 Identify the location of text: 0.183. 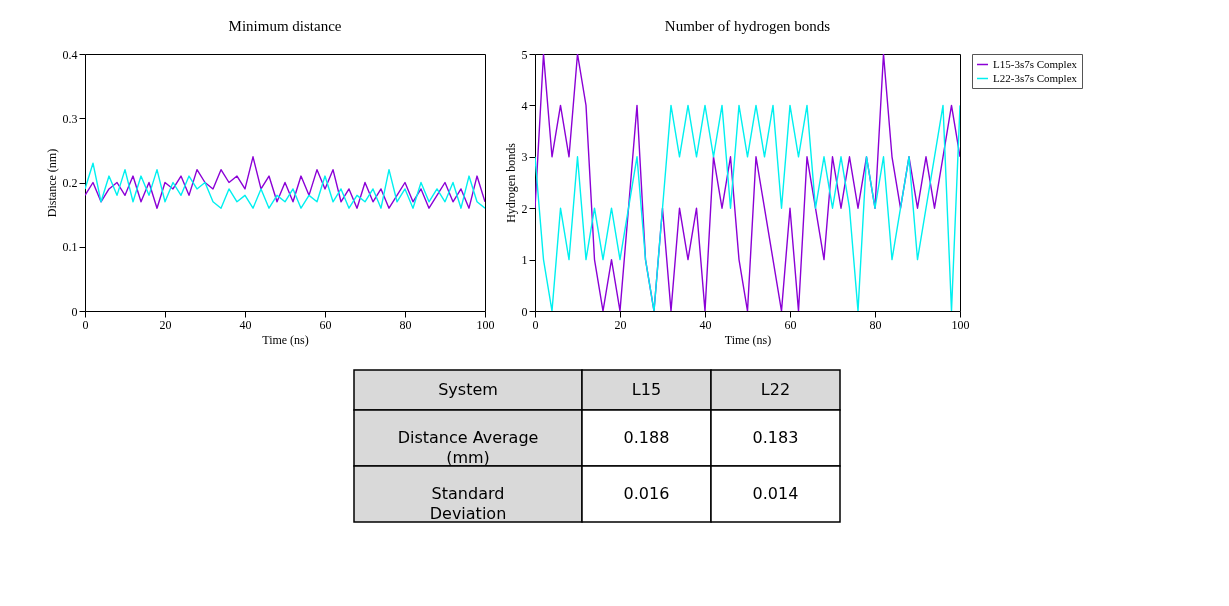
(775, 437).